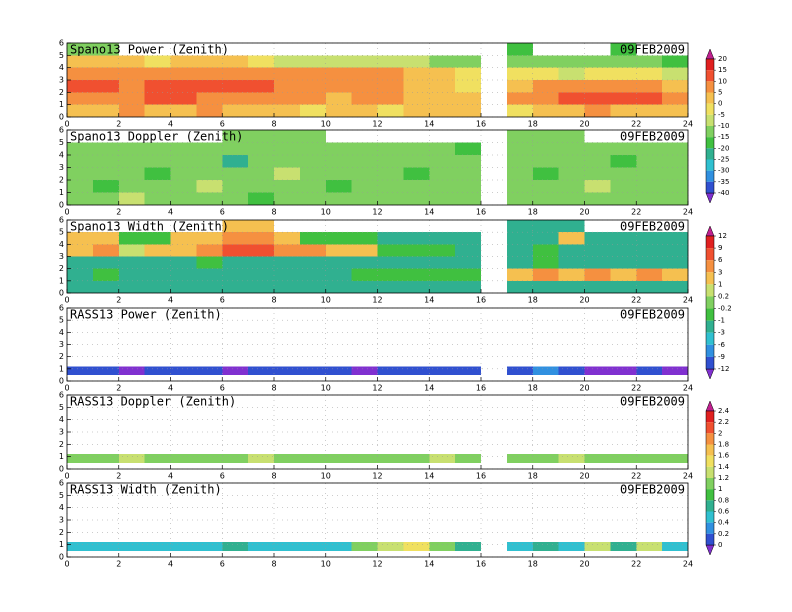  Describe the element at coordinates (723, 148) in the screenshot. I see `colorbar-label: -20` at that location.